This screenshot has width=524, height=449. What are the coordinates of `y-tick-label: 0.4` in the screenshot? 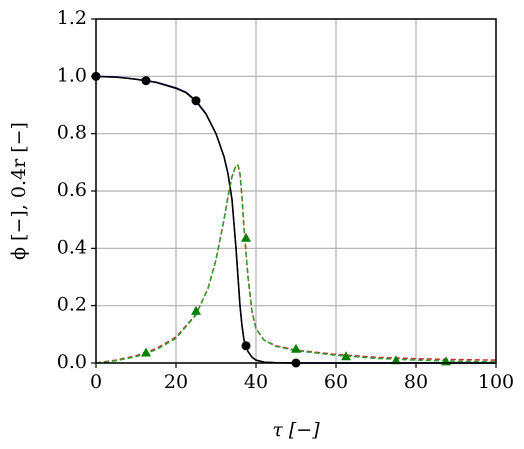 It's located at (72, 247).